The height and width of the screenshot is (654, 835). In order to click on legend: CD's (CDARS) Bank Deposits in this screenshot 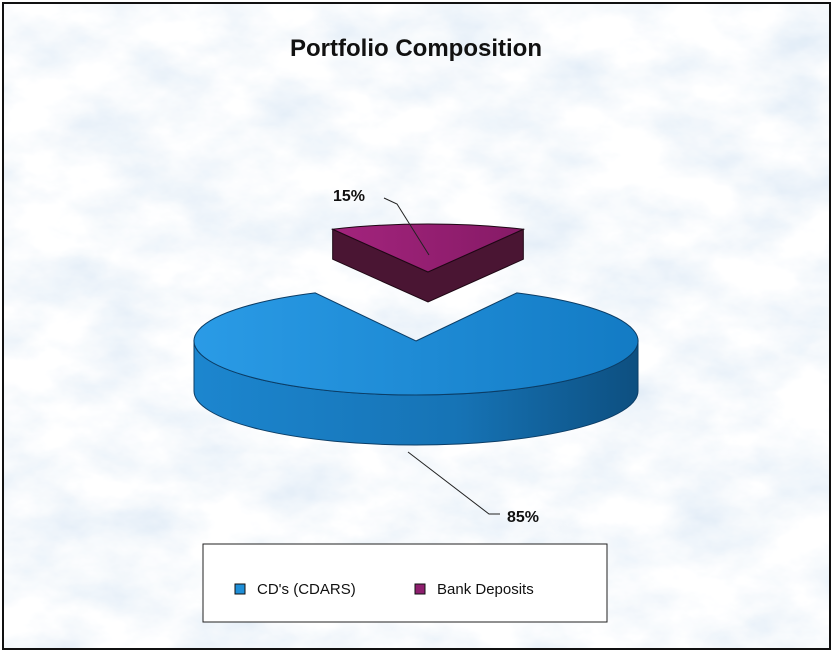, I will do `click(405, 583)`.